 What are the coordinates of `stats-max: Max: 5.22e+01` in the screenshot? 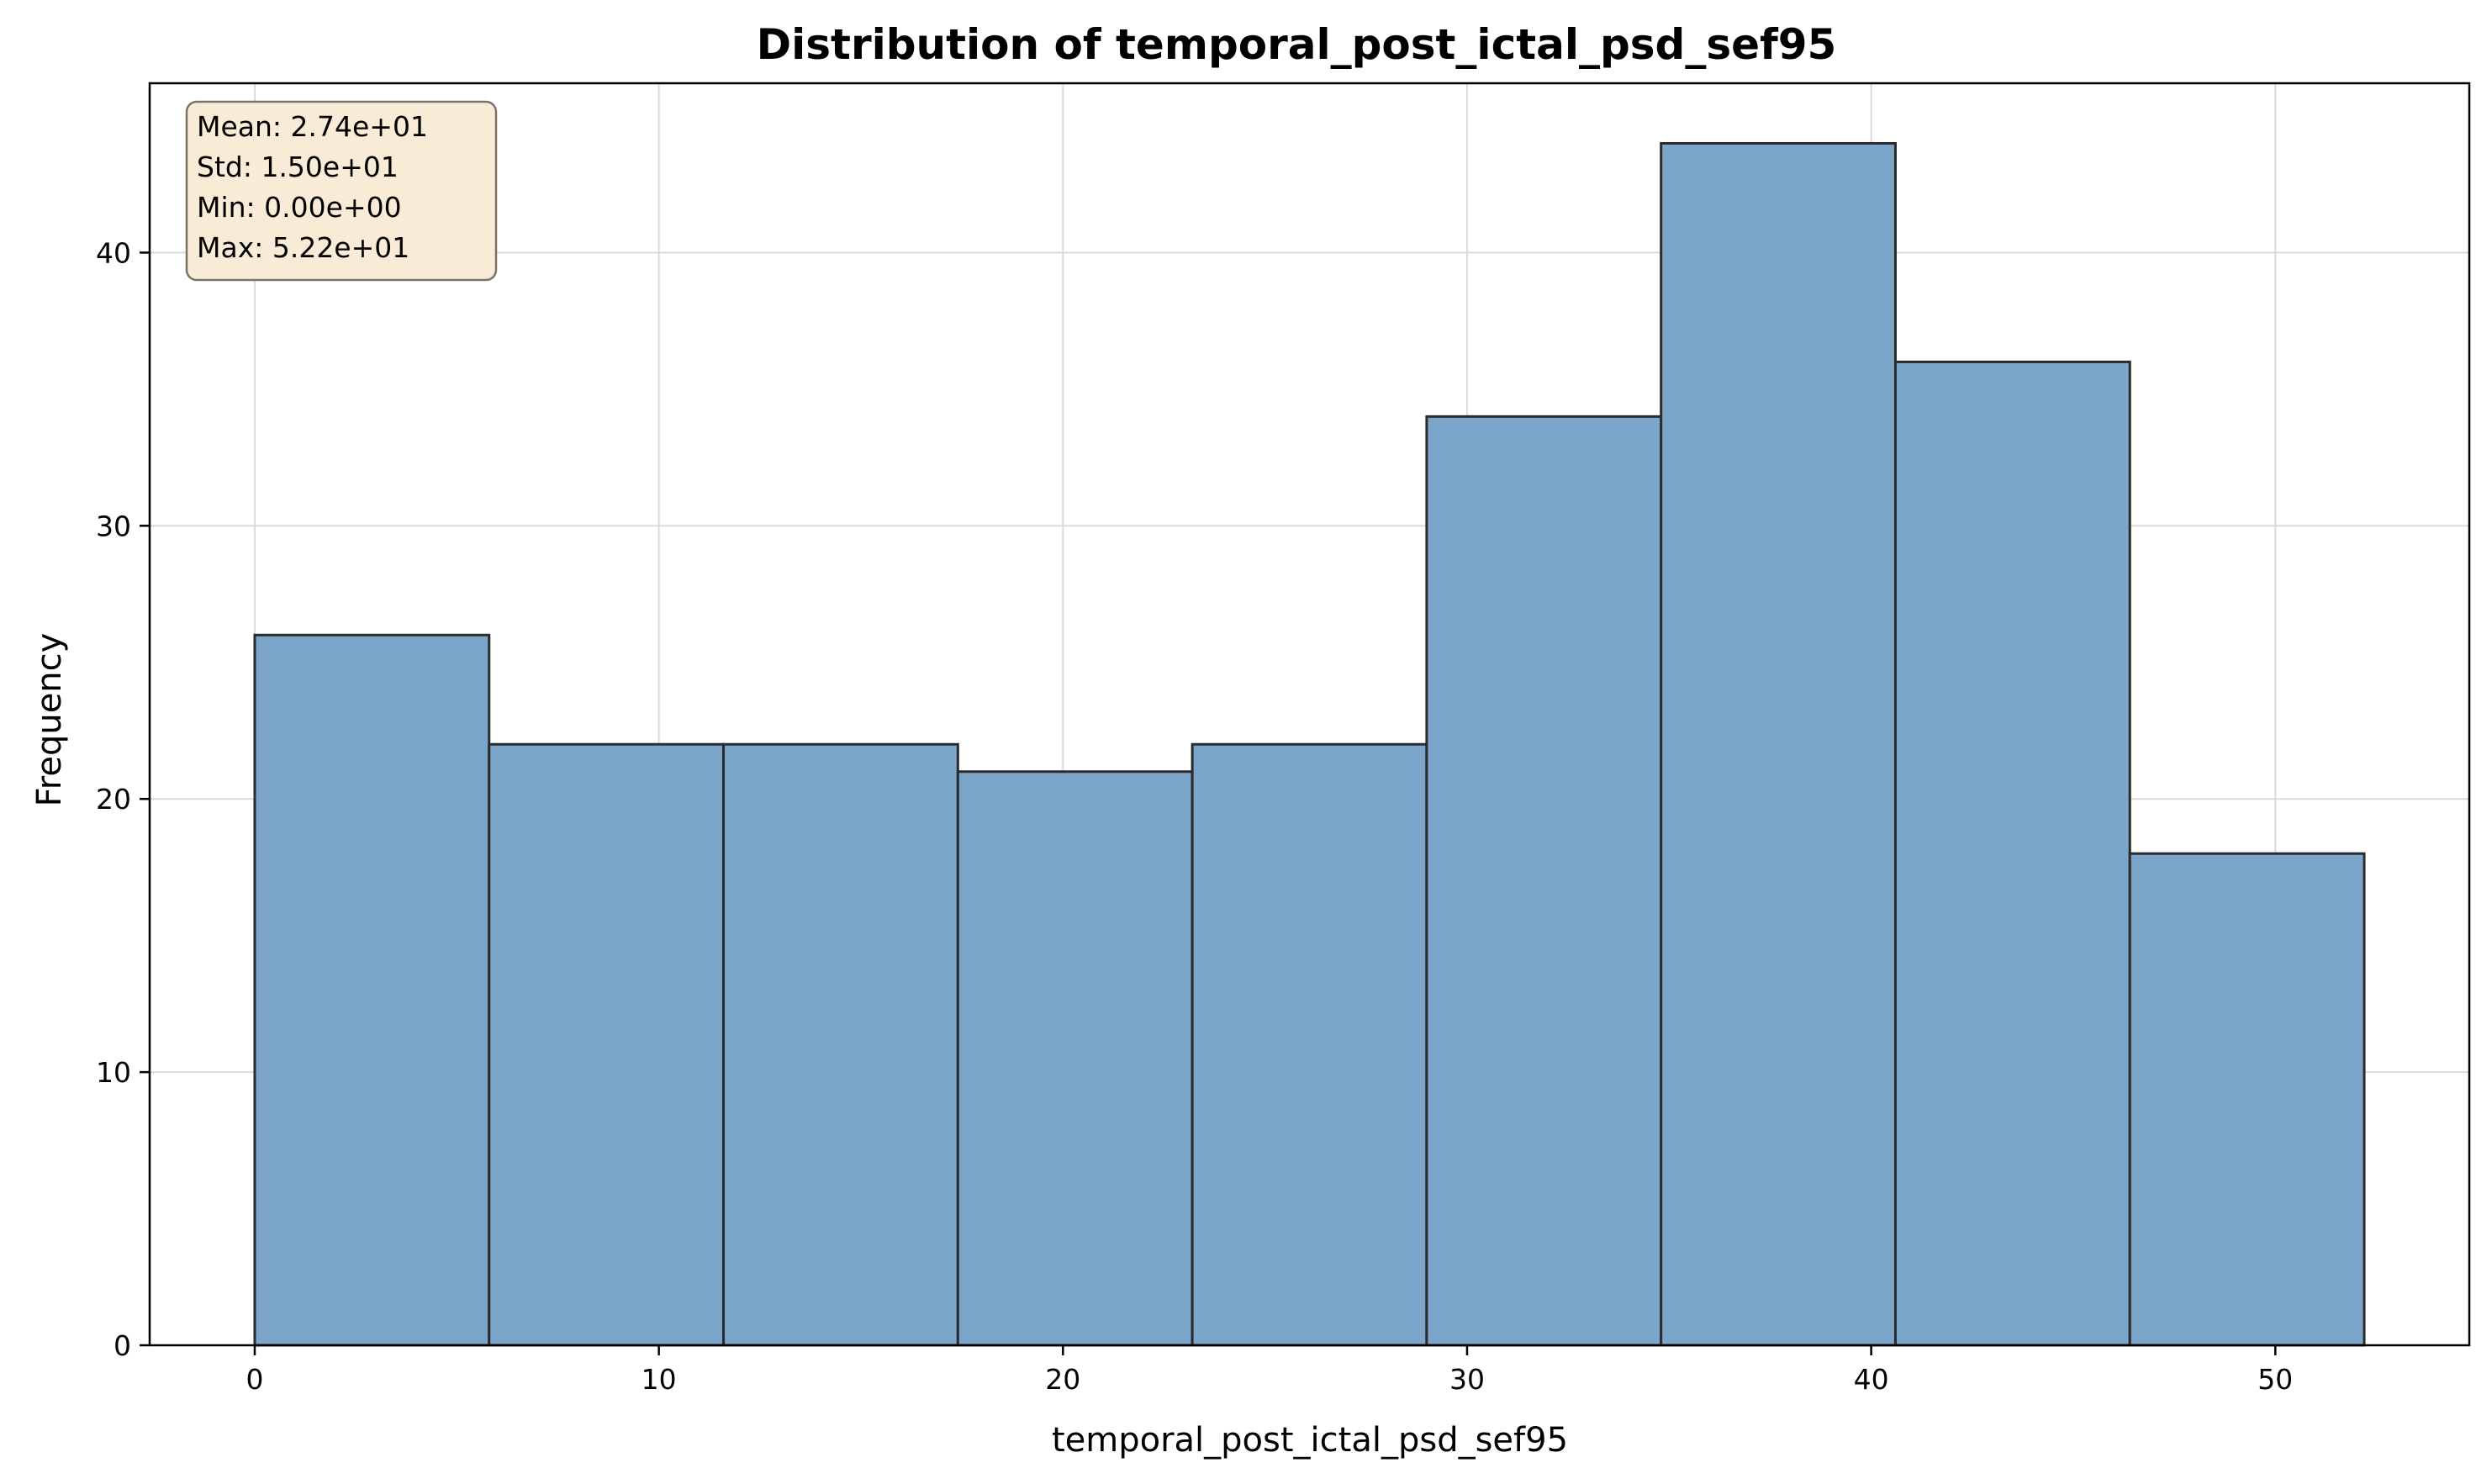 It's located at (303, 247).